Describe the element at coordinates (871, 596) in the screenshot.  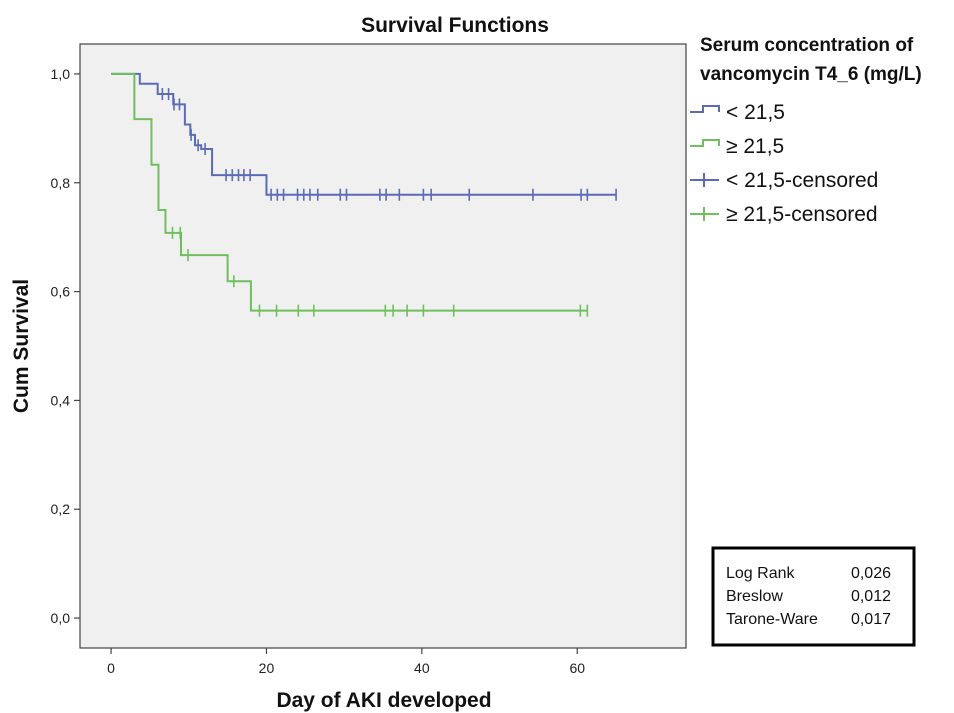
I see `stat-breslow-value: 0,012` at that location.